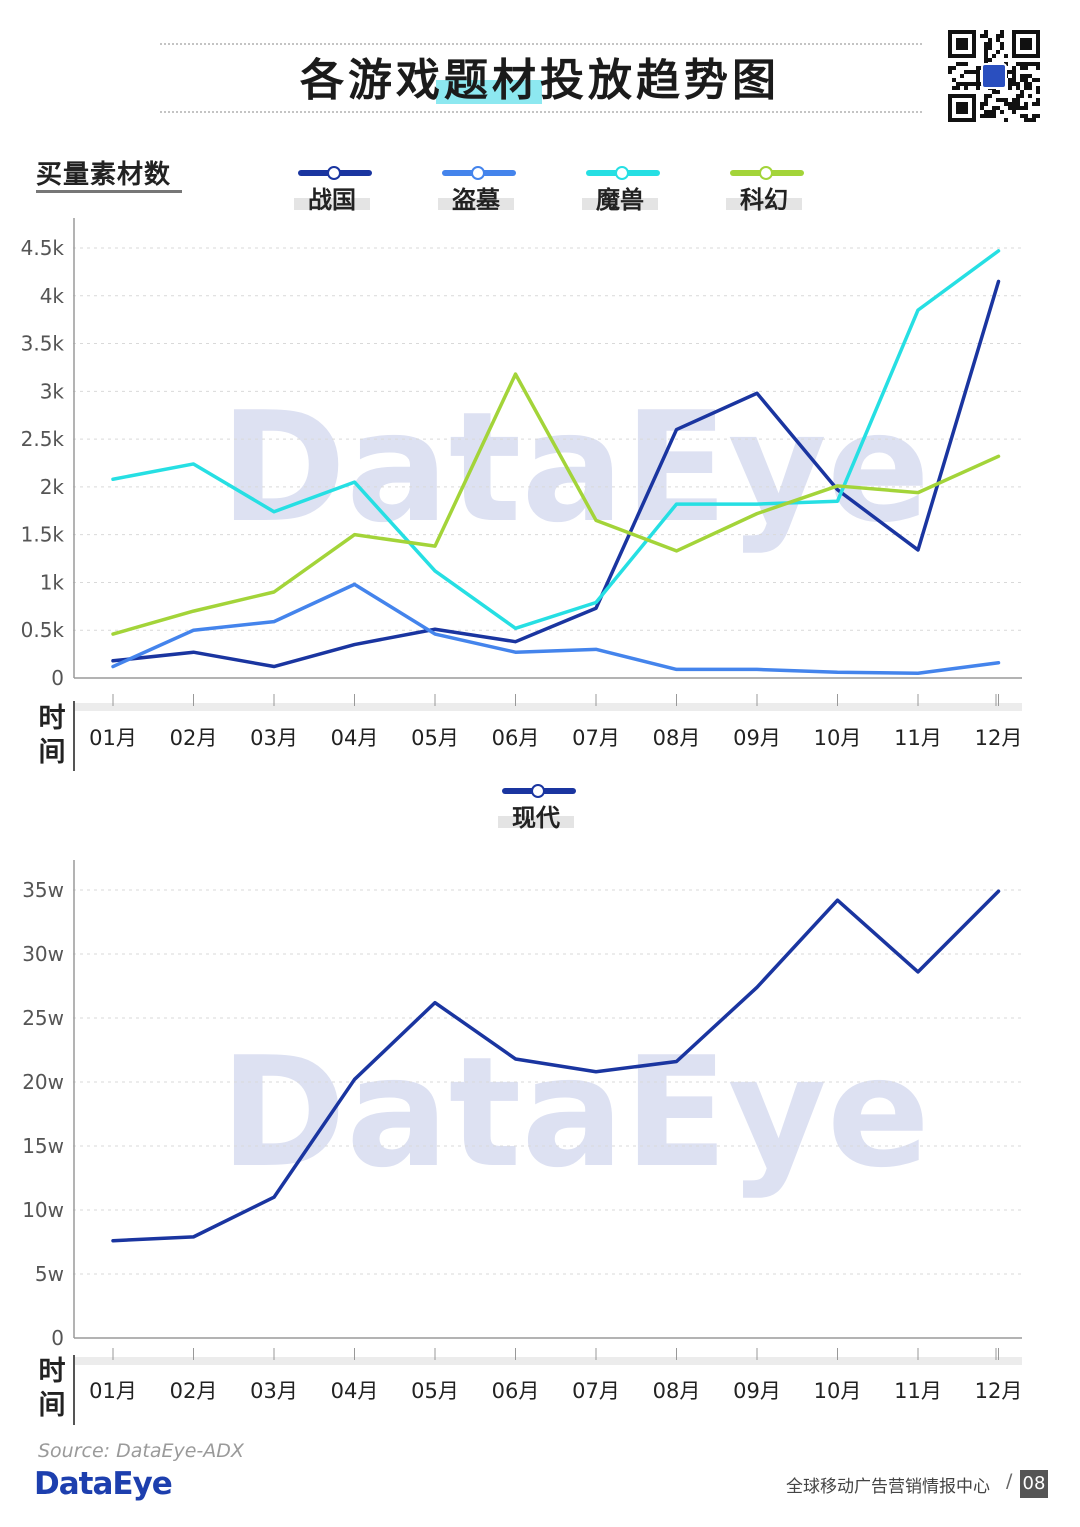  What do you see at coordinates (994, 76) in the screenshot?
I see `qr-logo-icon` at bounding box center [994, 76].